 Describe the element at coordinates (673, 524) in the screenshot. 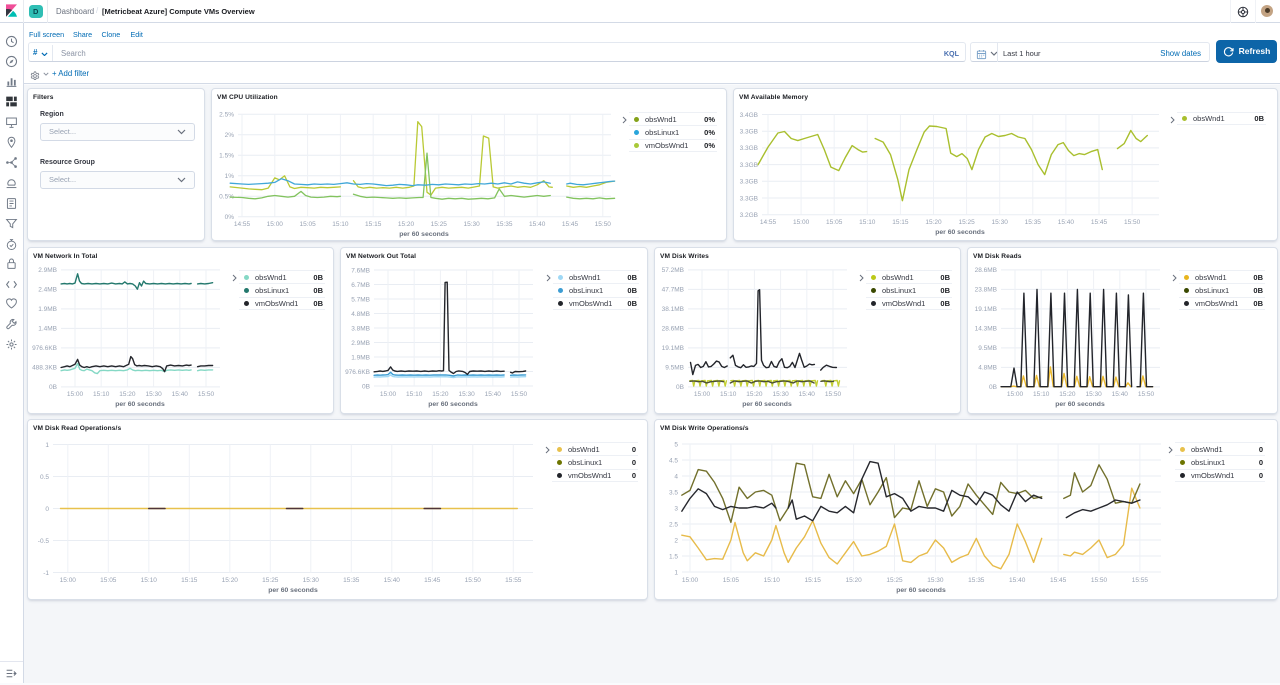

I see `svg-text: 2.5` at that location.